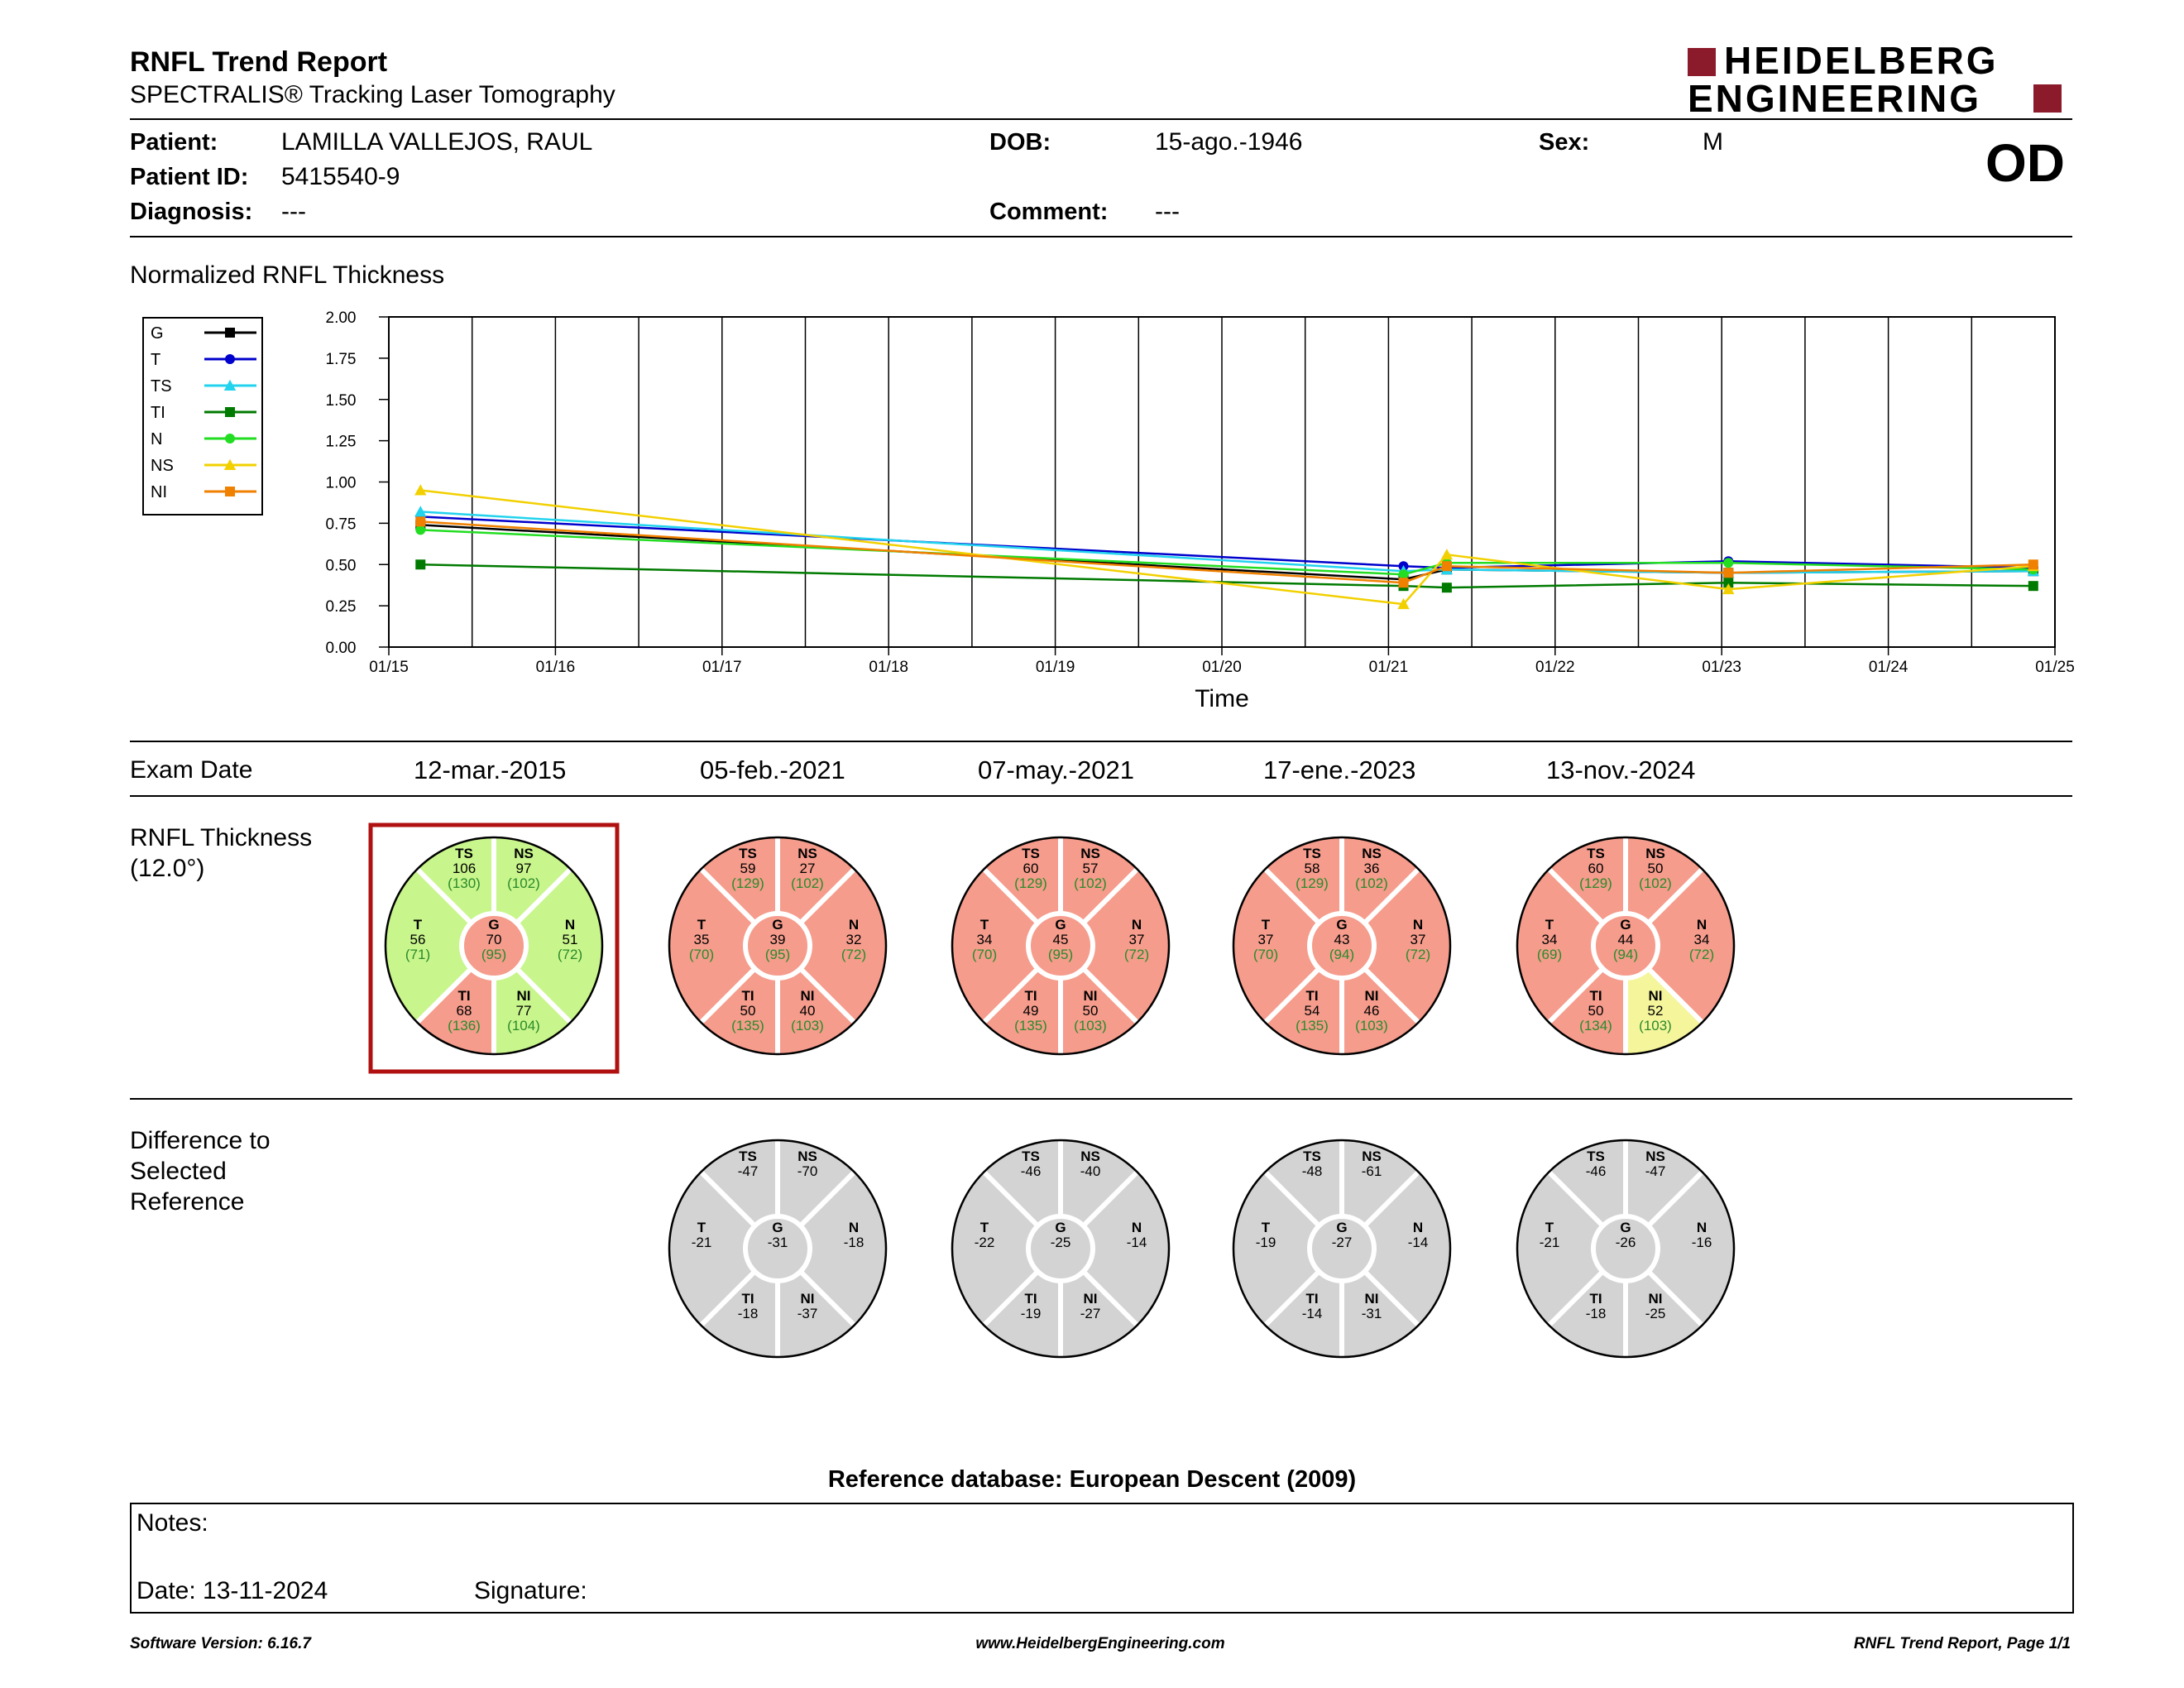 The height and width of the screenshot is (1688, 2184). Describe the element at coordinates (530, 1590) in the screenshot. I see `signature-label: Signature:` at that location.